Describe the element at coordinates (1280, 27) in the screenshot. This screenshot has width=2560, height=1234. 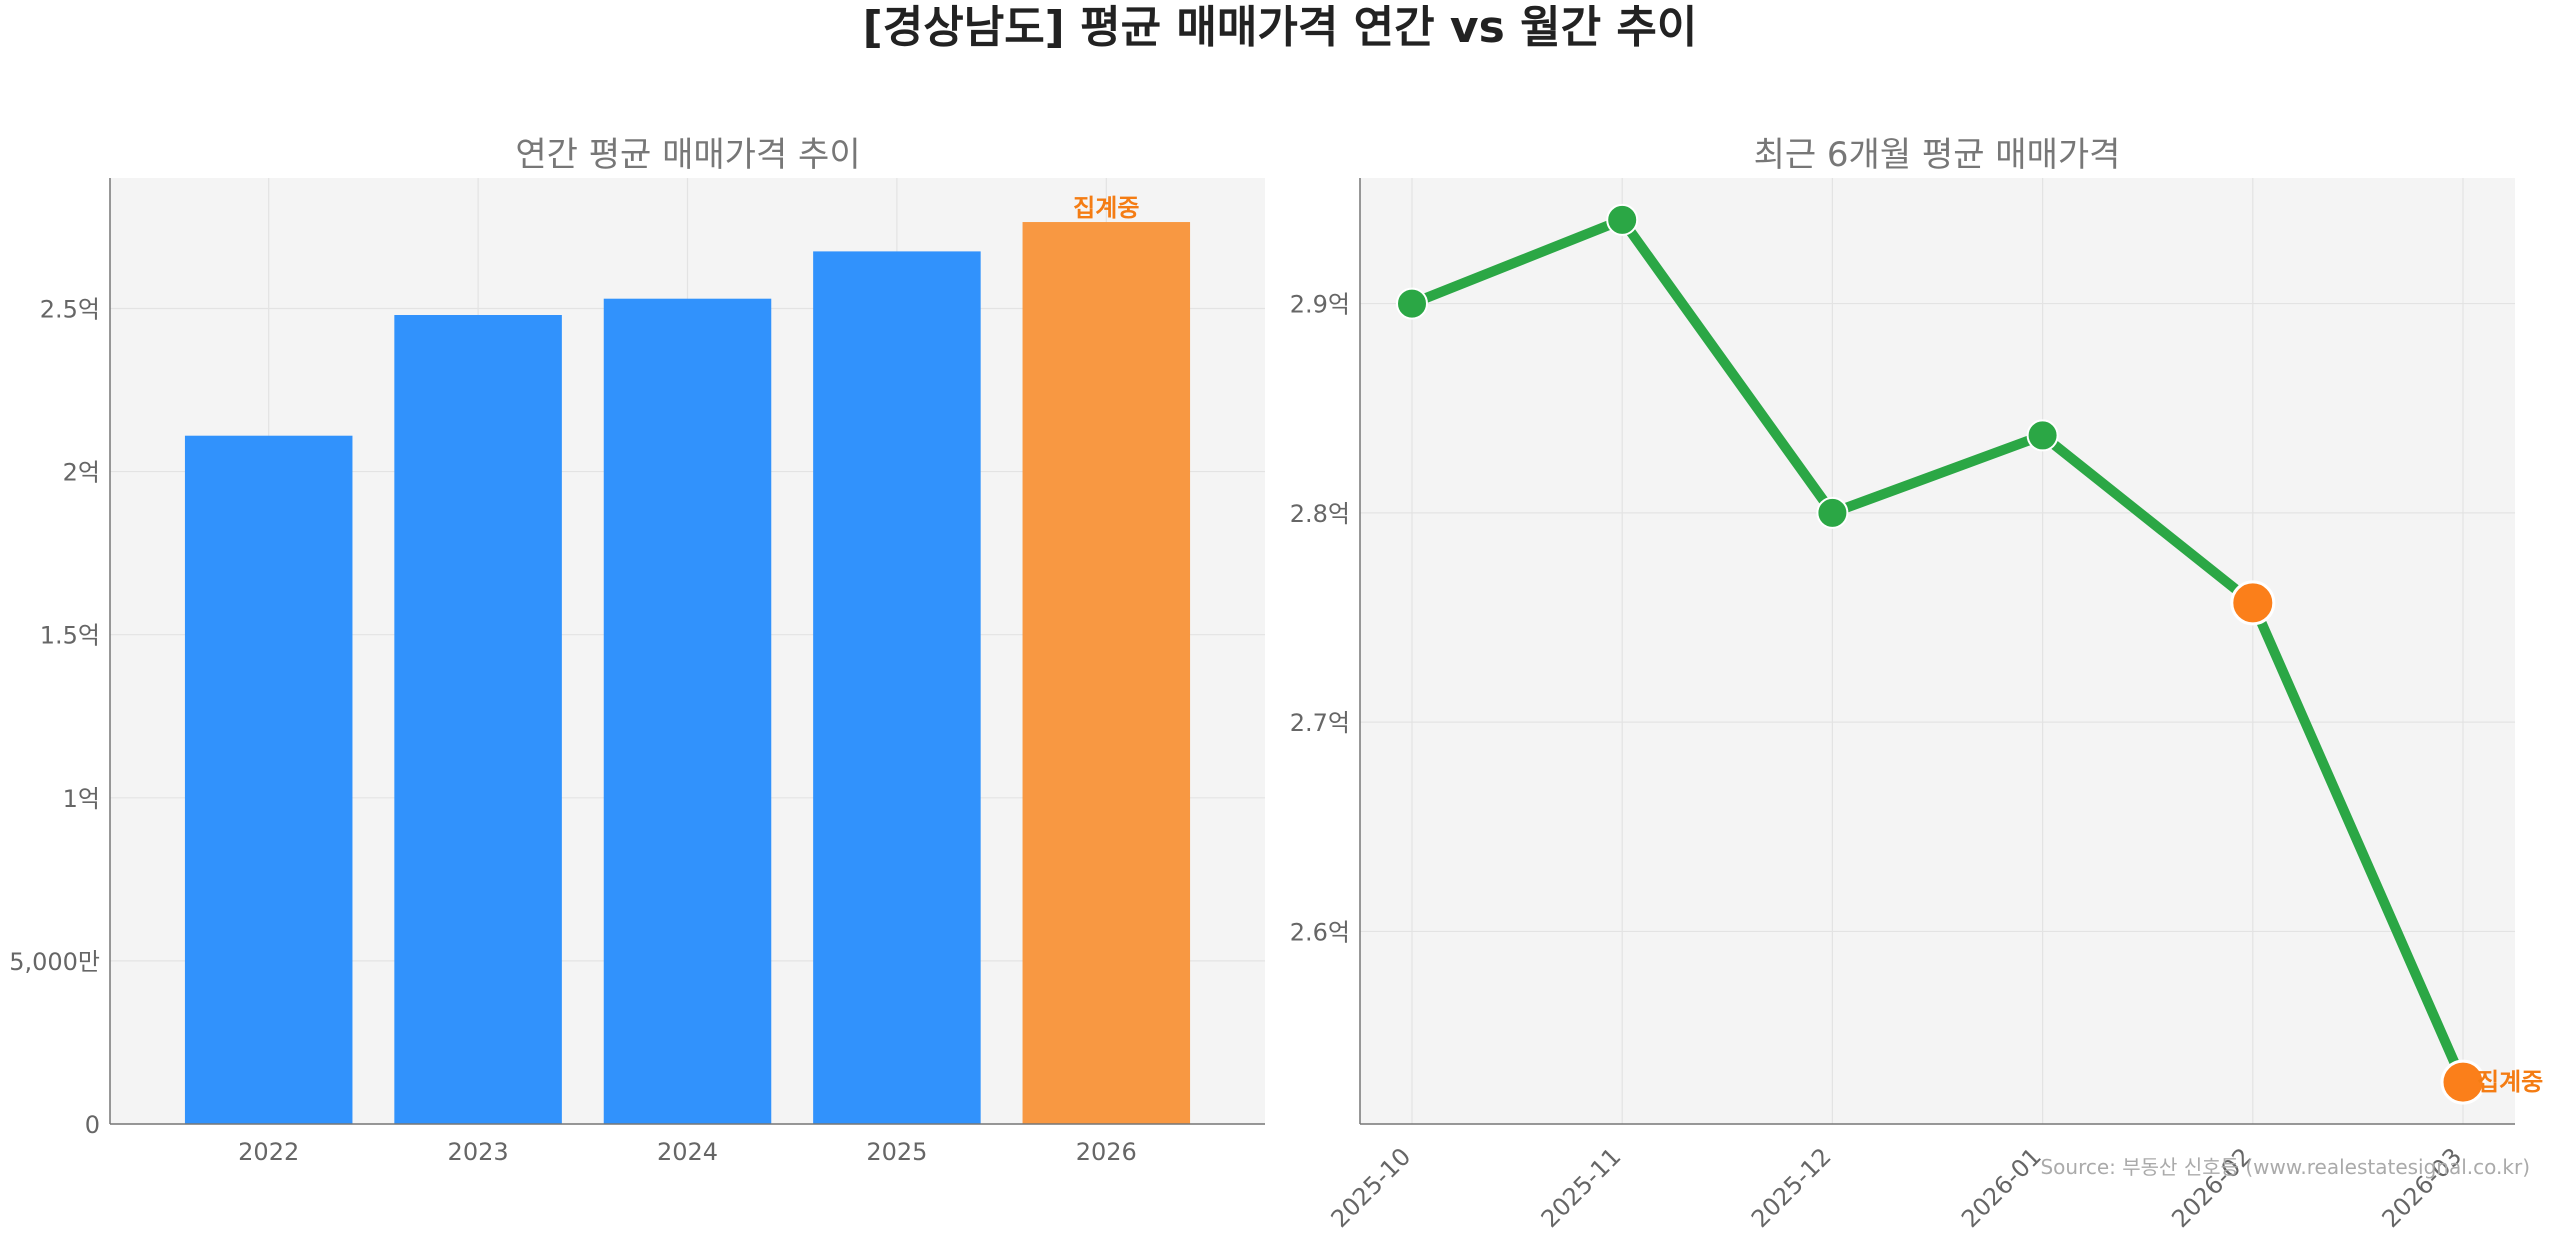
I see `figure-title: [경상남도] 평균 매매가격 연간 vs 월간 추이` at that location.